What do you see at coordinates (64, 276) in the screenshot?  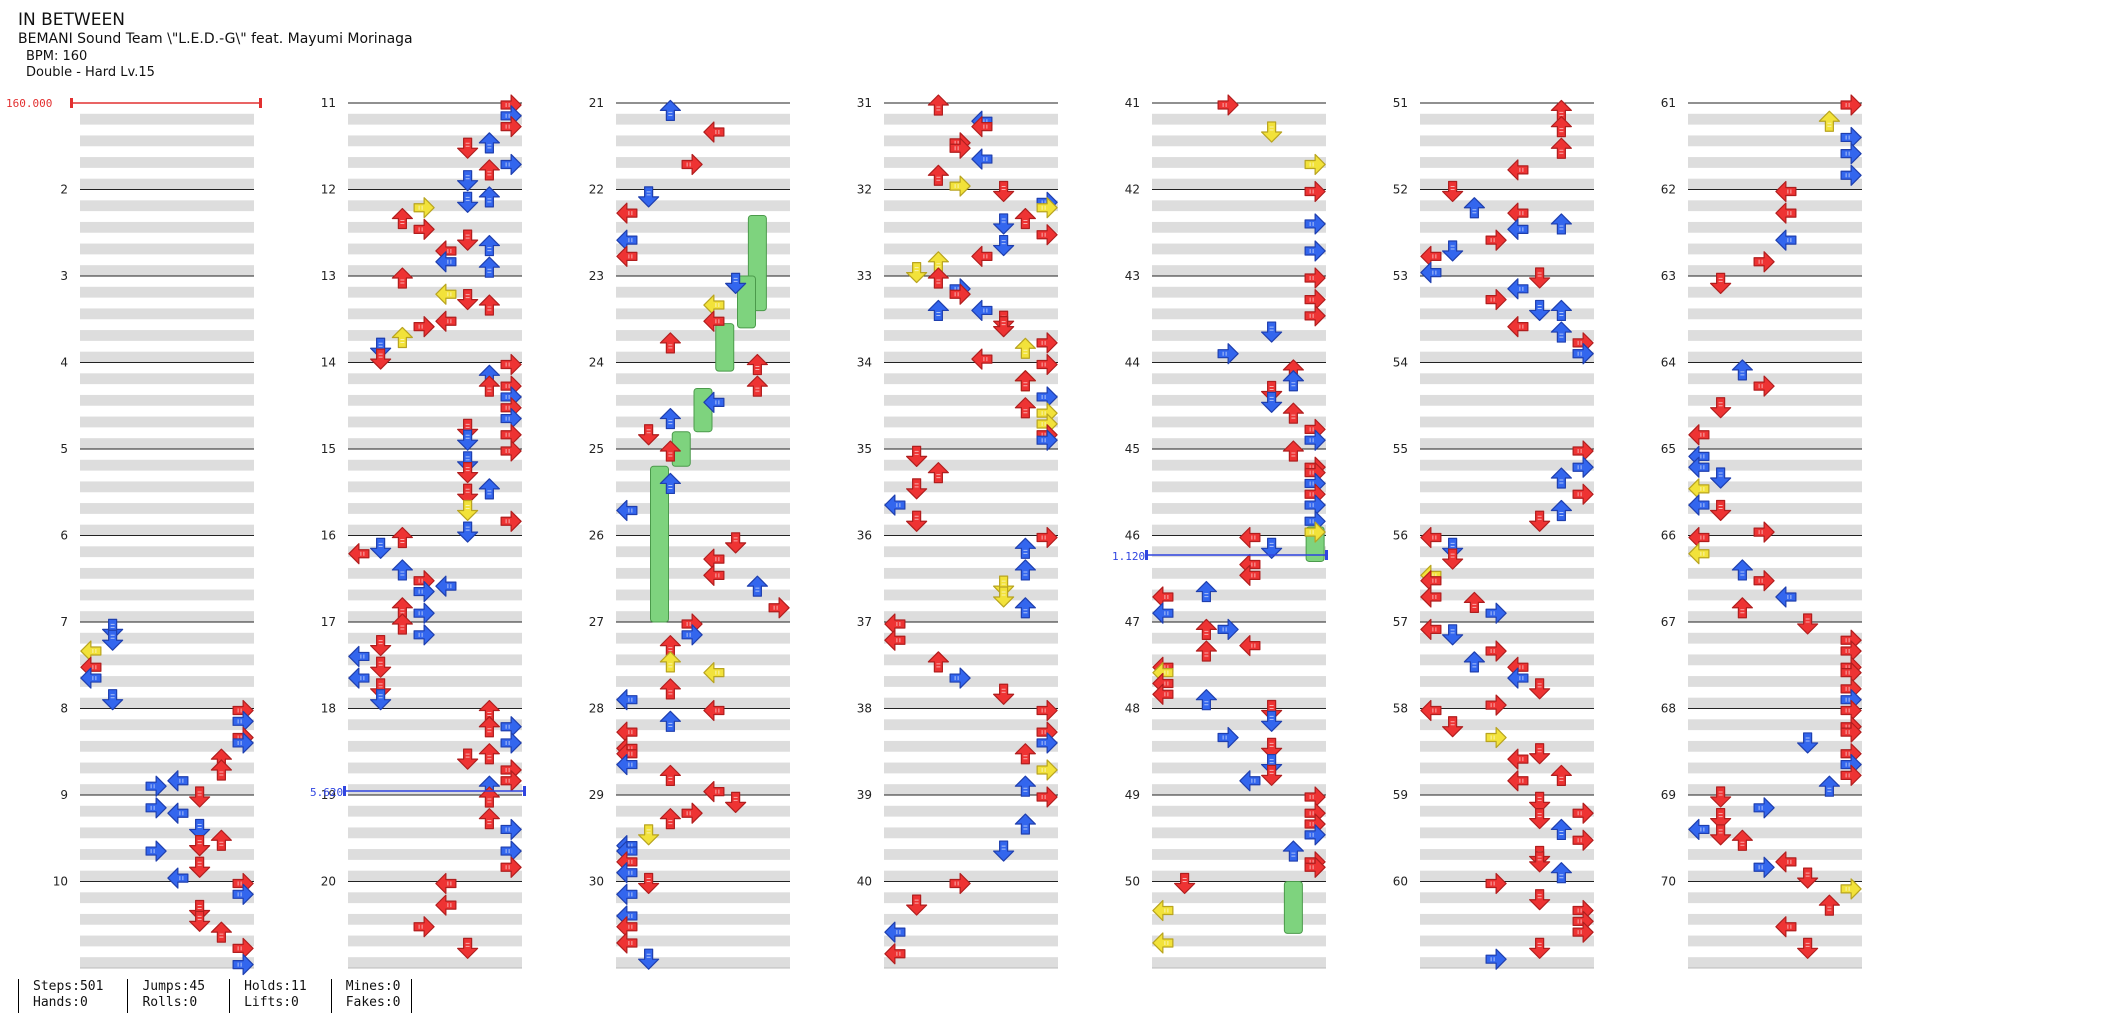 I see `measure-number: 3` at bounding box center [64, 276].